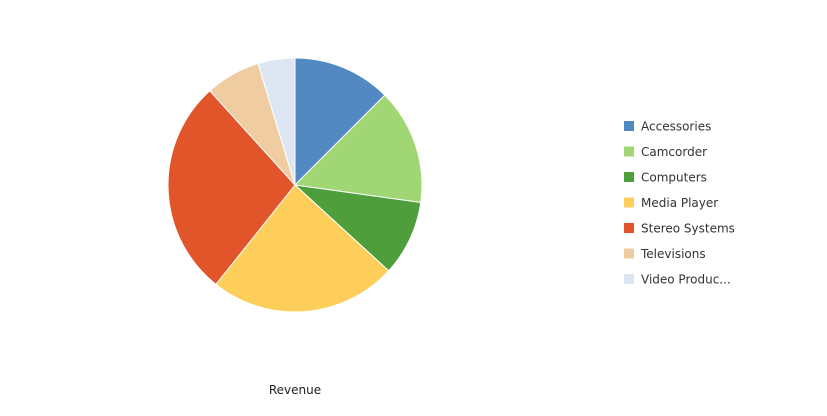  Describe the element at coordinates (674, 178) in the screenshot. I see `legend-label-computers: Computers` at that location.